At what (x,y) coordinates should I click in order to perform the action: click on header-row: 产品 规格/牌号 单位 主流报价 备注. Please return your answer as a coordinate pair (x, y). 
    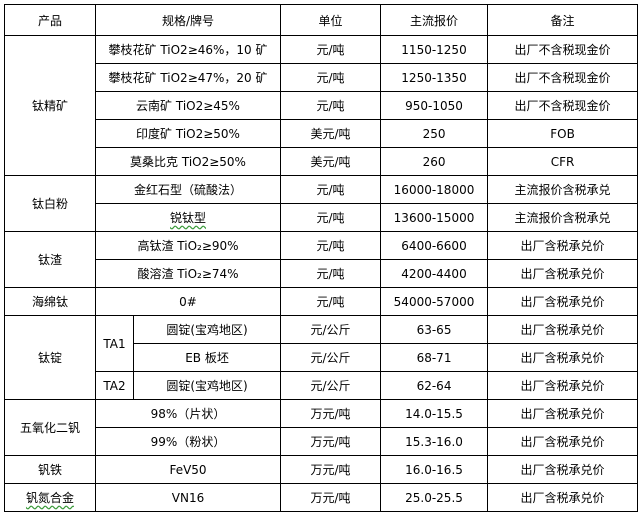
    Looking at the image, I should click on (321, 20).